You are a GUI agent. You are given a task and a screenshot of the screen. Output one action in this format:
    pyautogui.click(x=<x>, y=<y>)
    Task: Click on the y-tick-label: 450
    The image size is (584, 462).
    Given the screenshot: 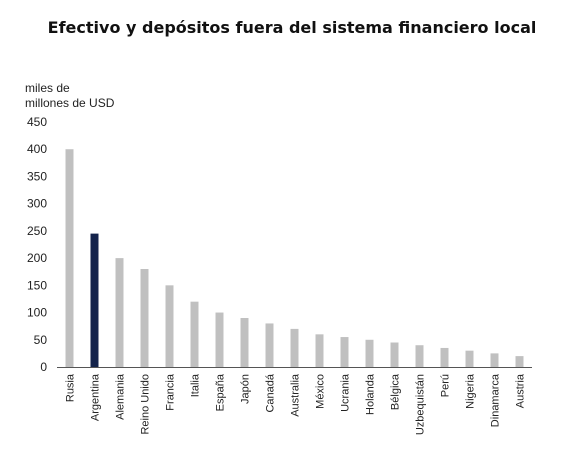 What is the action you would take?
    pyautogui.click(x=37, y=122)
    